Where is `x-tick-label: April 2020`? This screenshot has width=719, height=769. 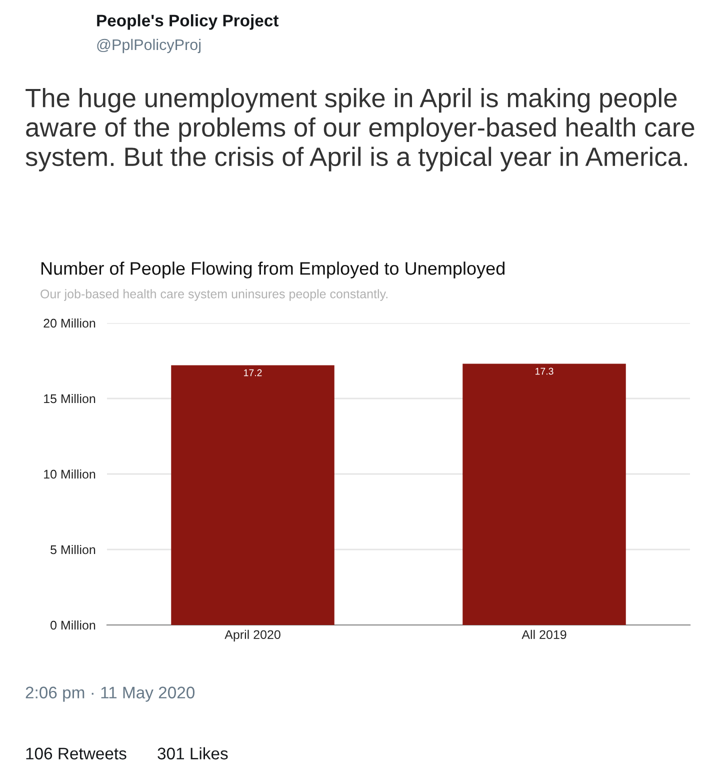 x-tick-label: April 2020 is located at coordinates (252, 636).